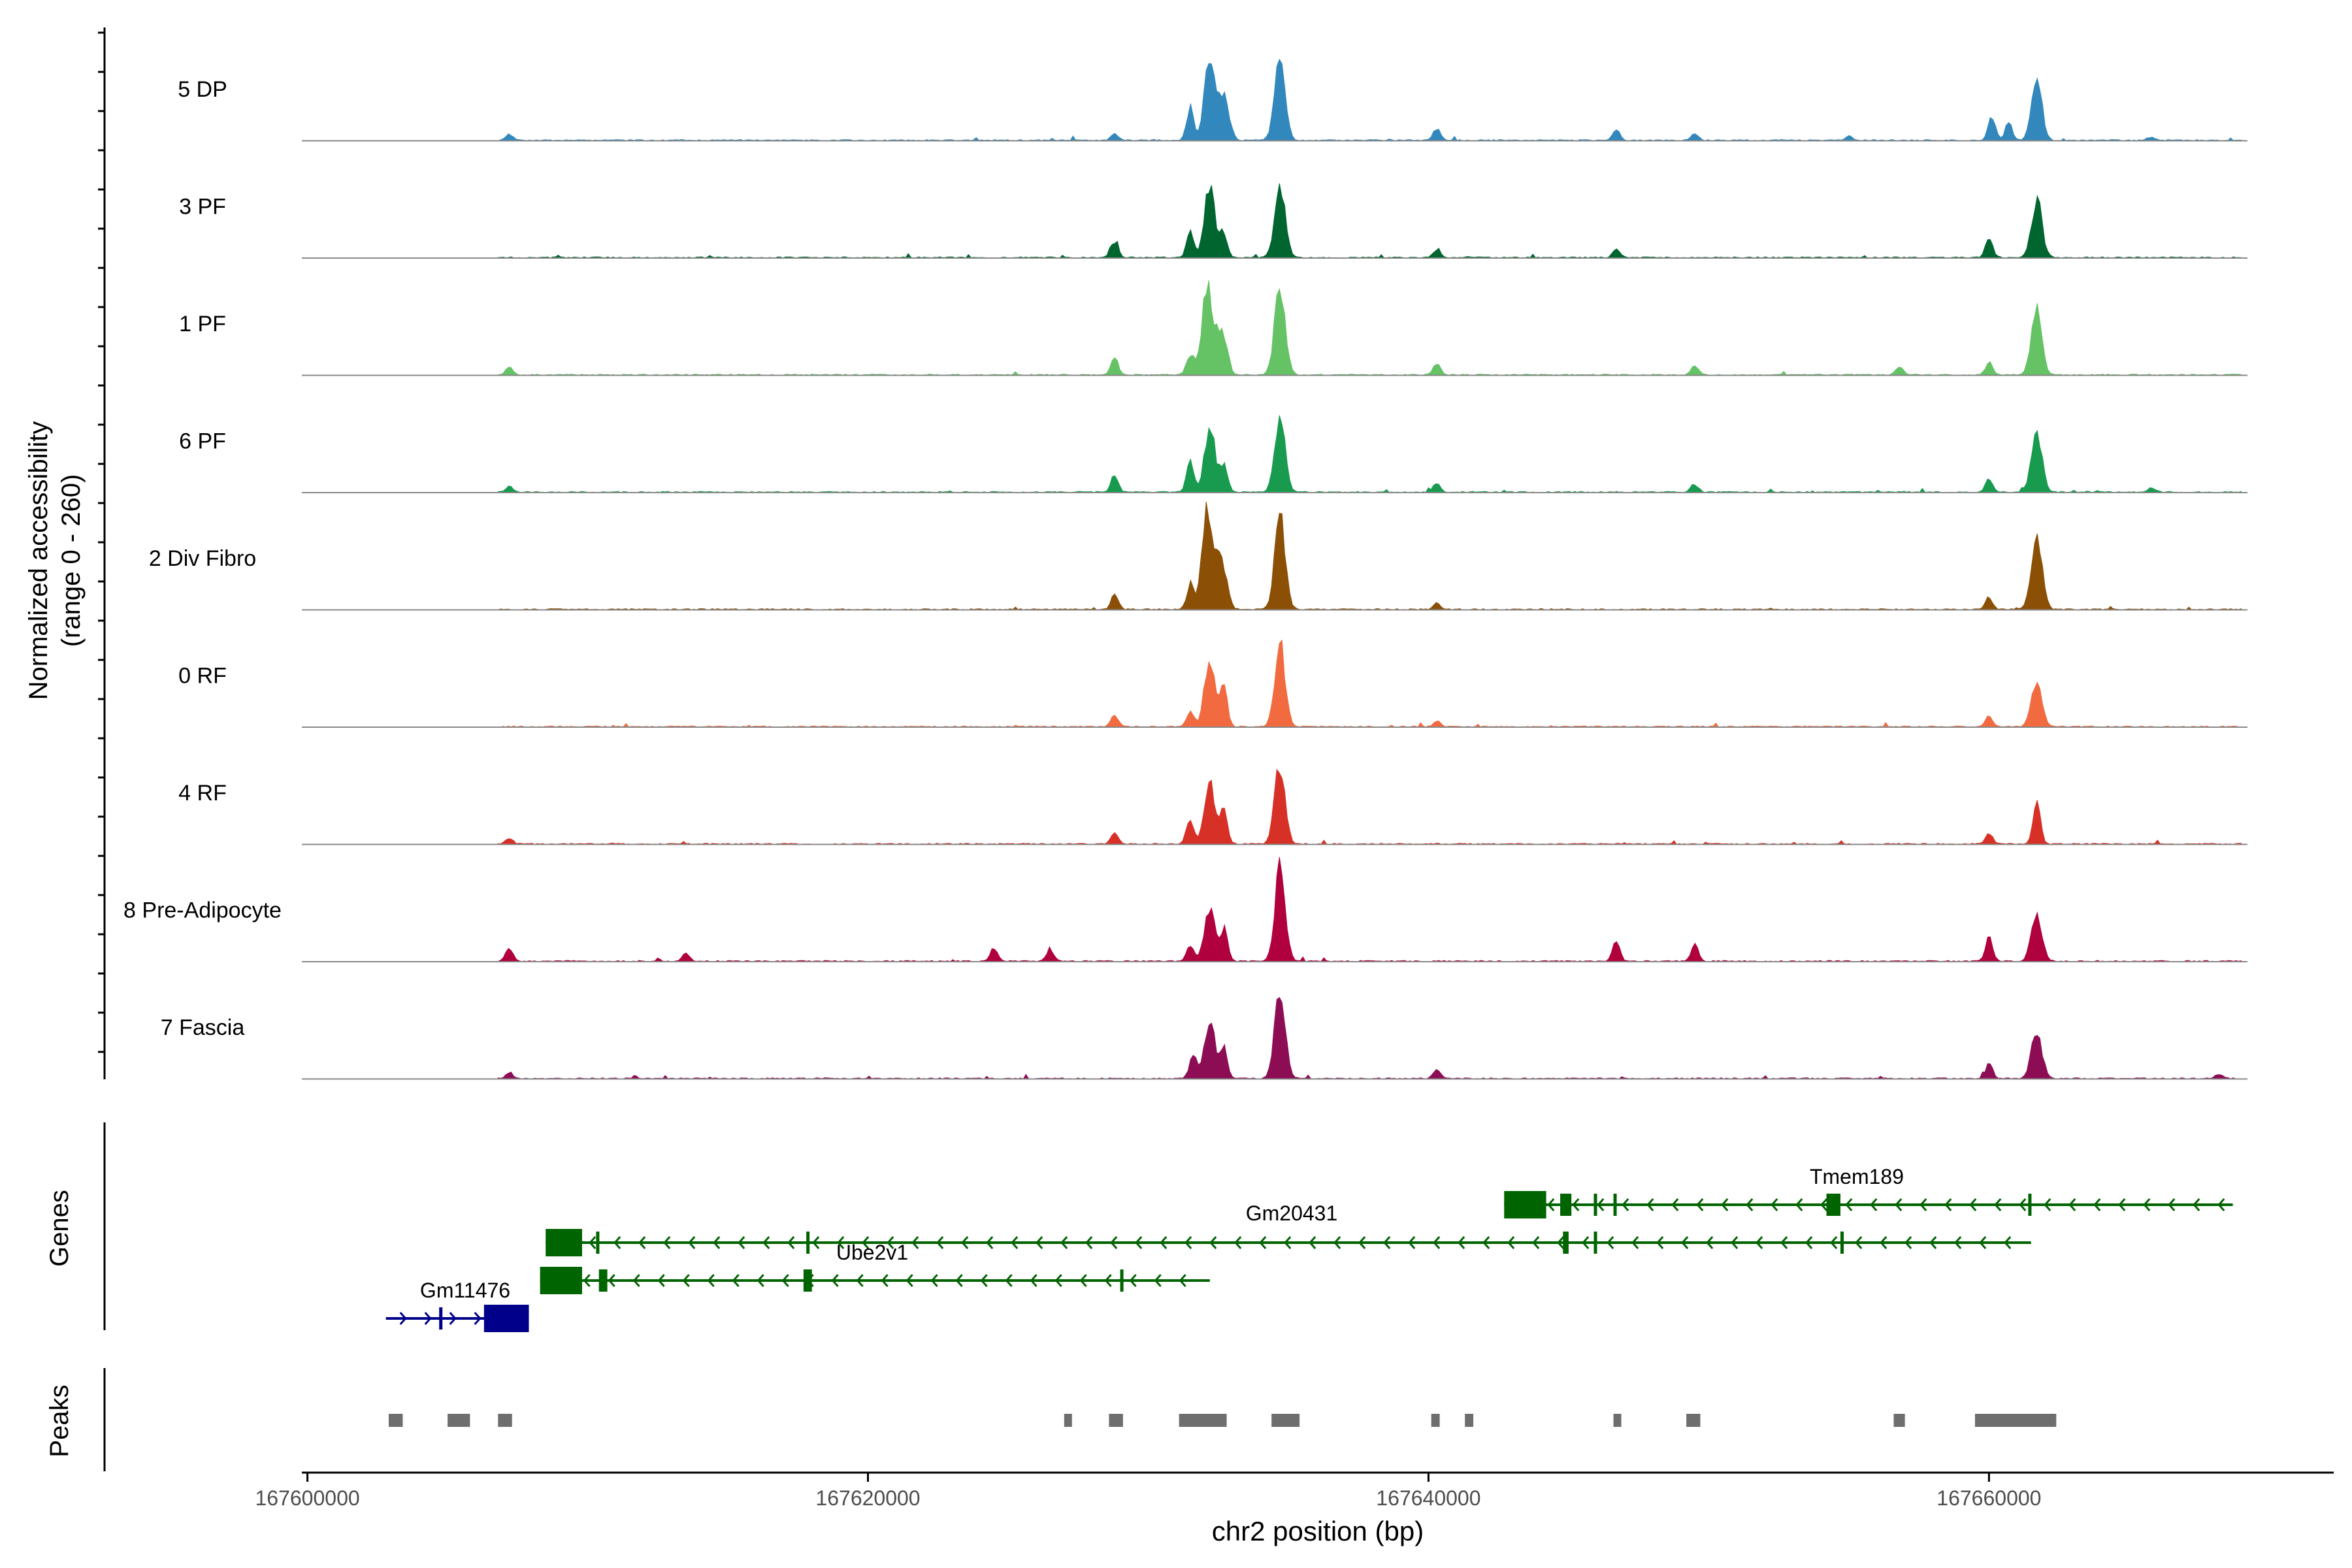 The height and width of the screenshot is (1568, 2352). What do you see at coordinates (465, 1290) in the screenshot?
I see `gene-label: Gm11476` at bounding box center [465, 1290].